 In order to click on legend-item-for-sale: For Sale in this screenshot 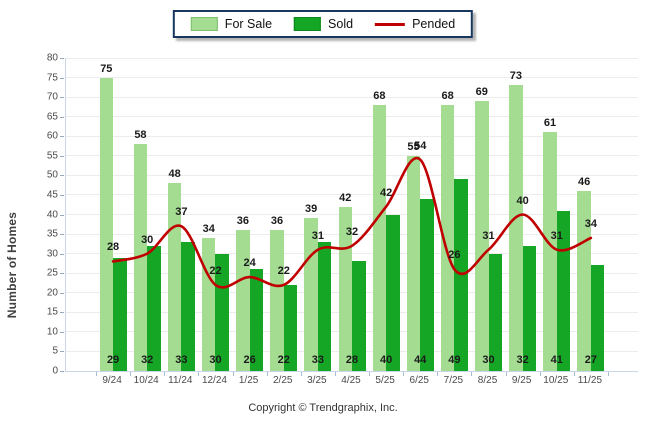, I will do `click(231, 24)`.